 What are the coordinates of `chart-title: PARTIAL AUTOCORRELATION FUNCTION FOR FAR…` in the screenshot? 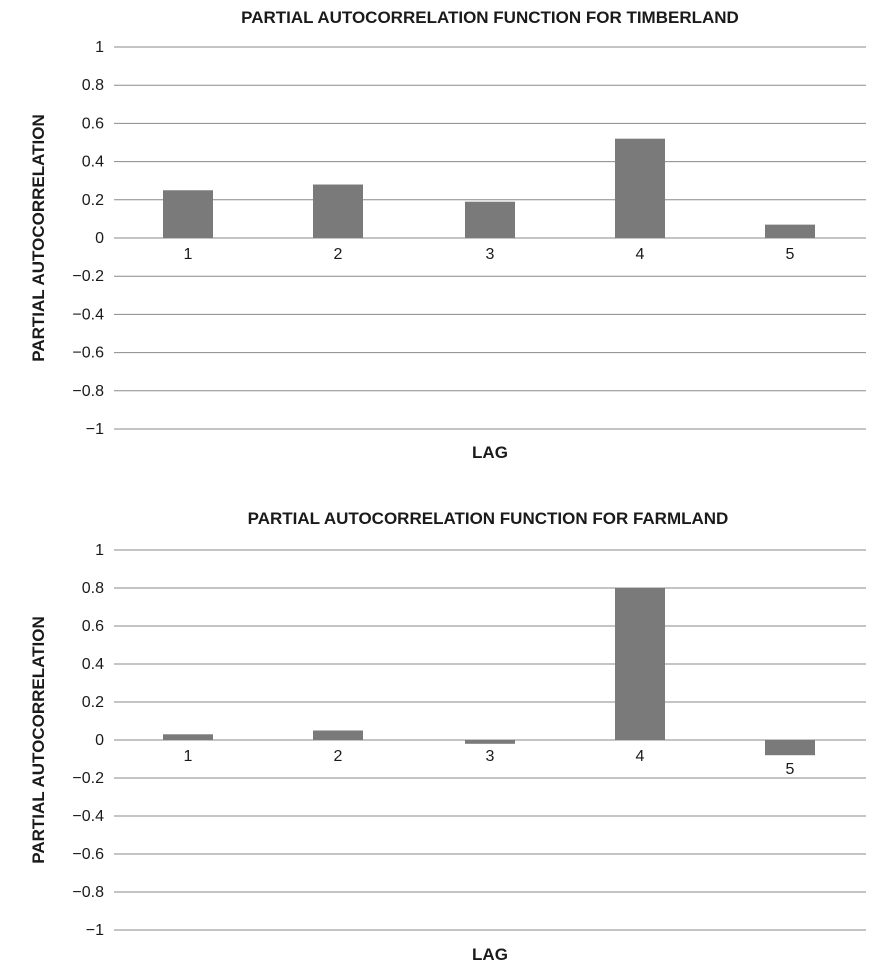 It's located at (488, 518).